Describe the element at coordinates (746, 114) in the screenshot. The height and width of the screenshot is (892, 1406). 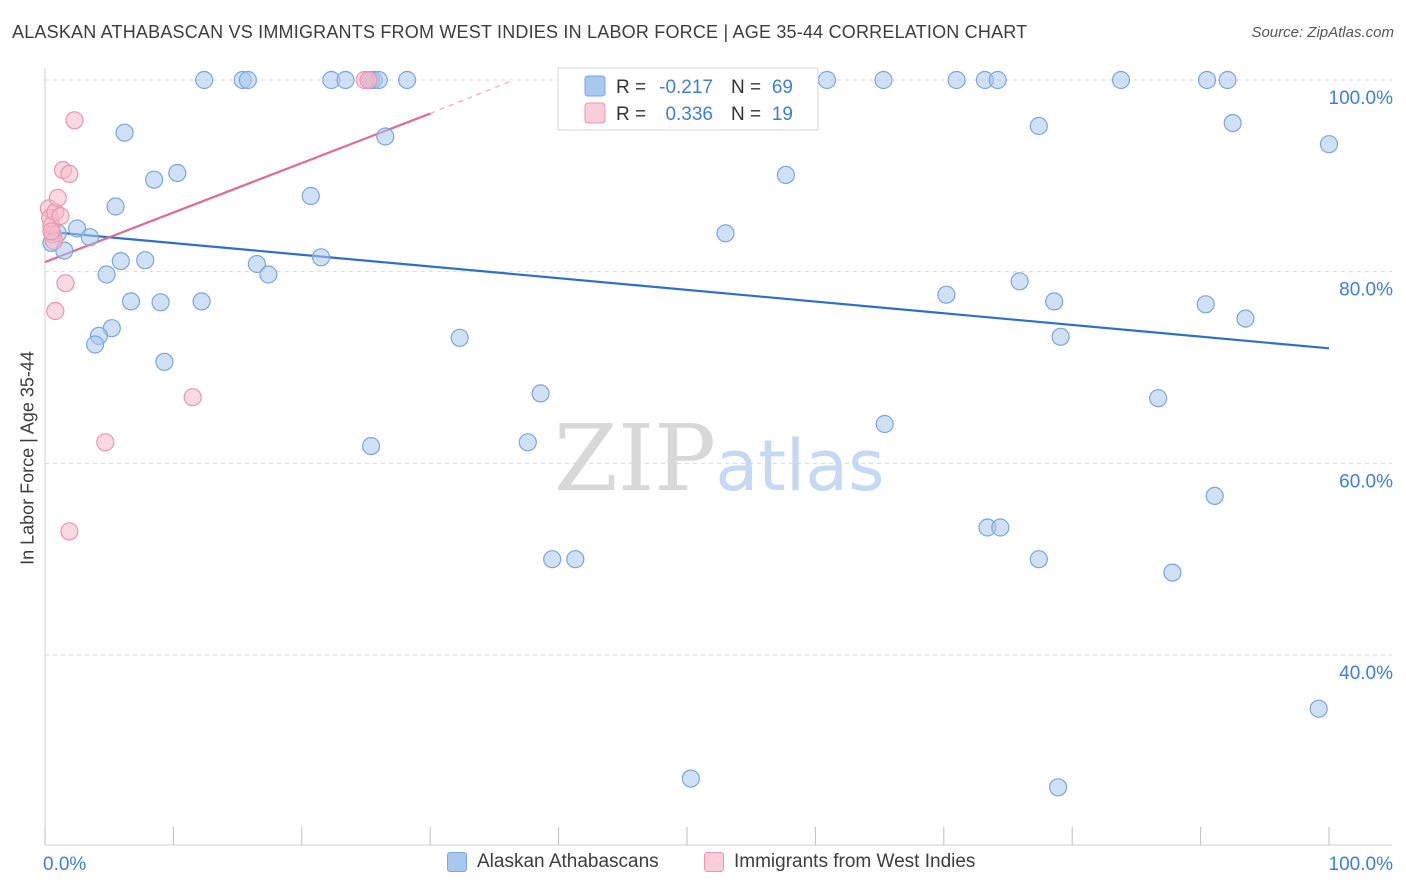
I see `stats-n-label-pink: N =` at that location.